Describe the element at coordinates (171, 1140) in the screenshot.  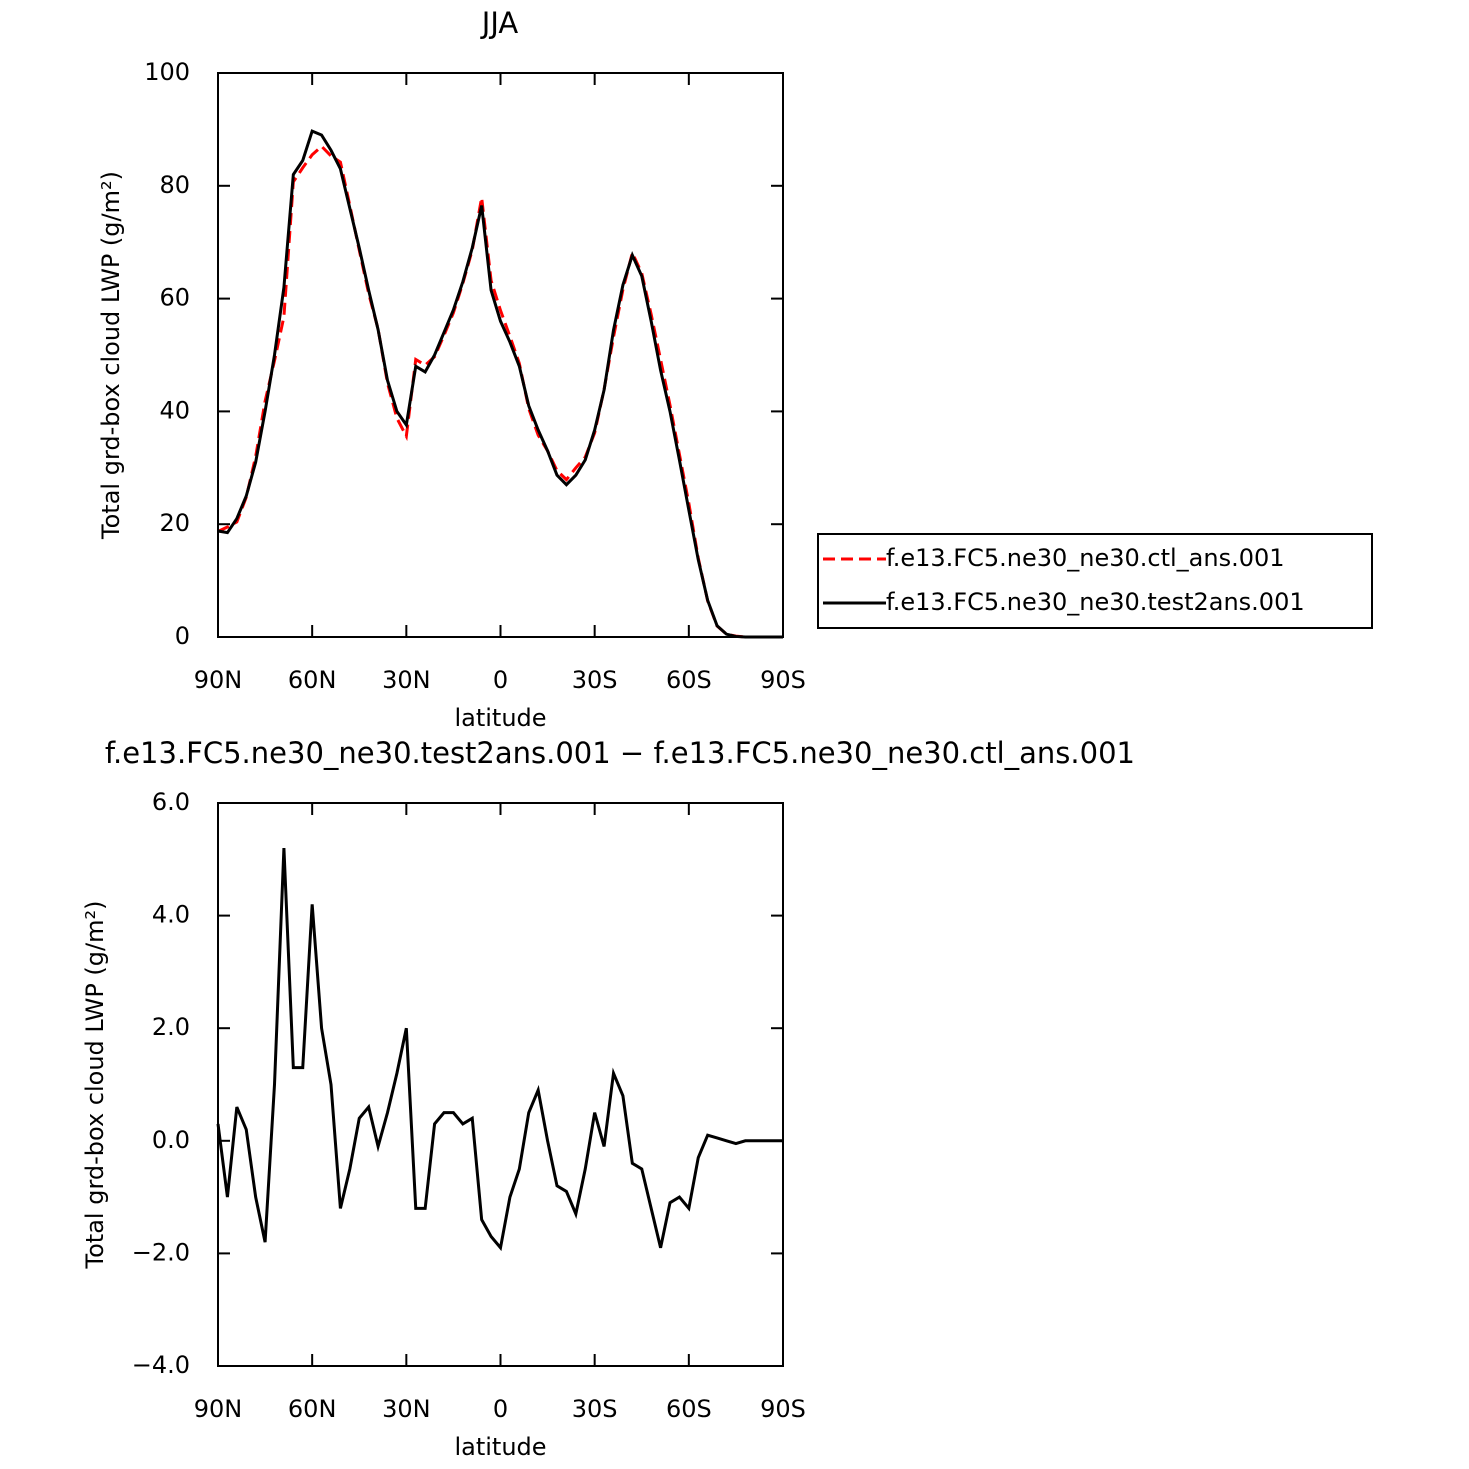
I see `y-tick-label: 0.0` at that location.